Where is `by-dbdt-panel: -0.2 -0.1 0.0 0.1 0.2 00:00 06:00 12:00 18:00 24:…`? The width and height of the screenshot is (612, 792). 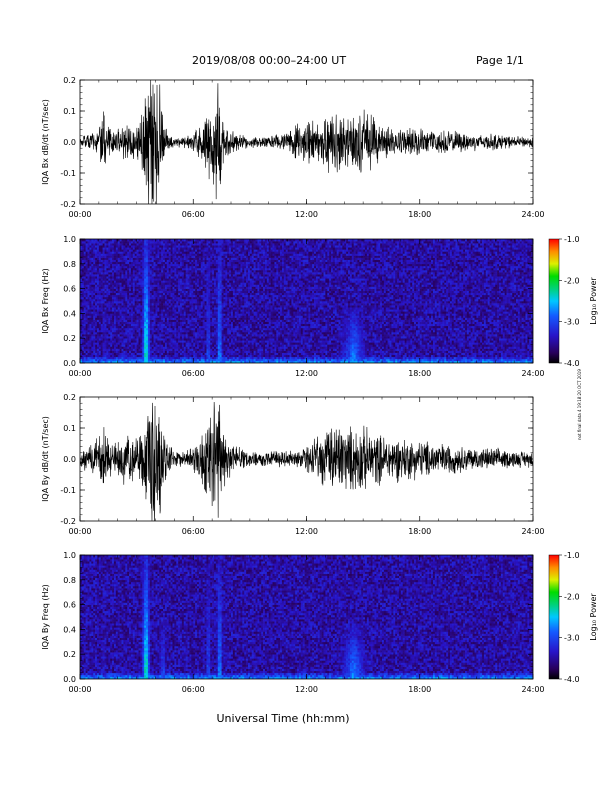 by-dbdt-panel: -0.2 -0.1 0.0 0.1 0.2 00:00 06:00 12:00 18:00 24:… is located at coordinates (293, 464).